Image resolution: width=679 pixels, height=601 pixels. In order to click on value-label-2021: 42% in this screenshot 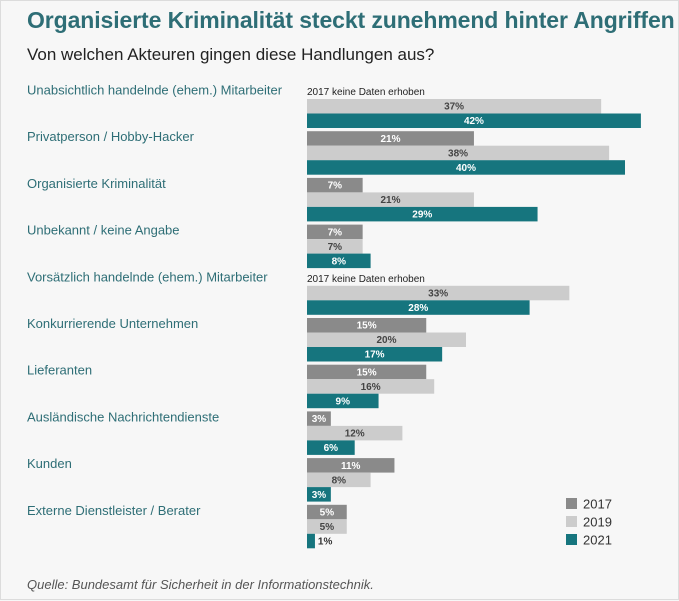, I will do `click(474, 121)`.